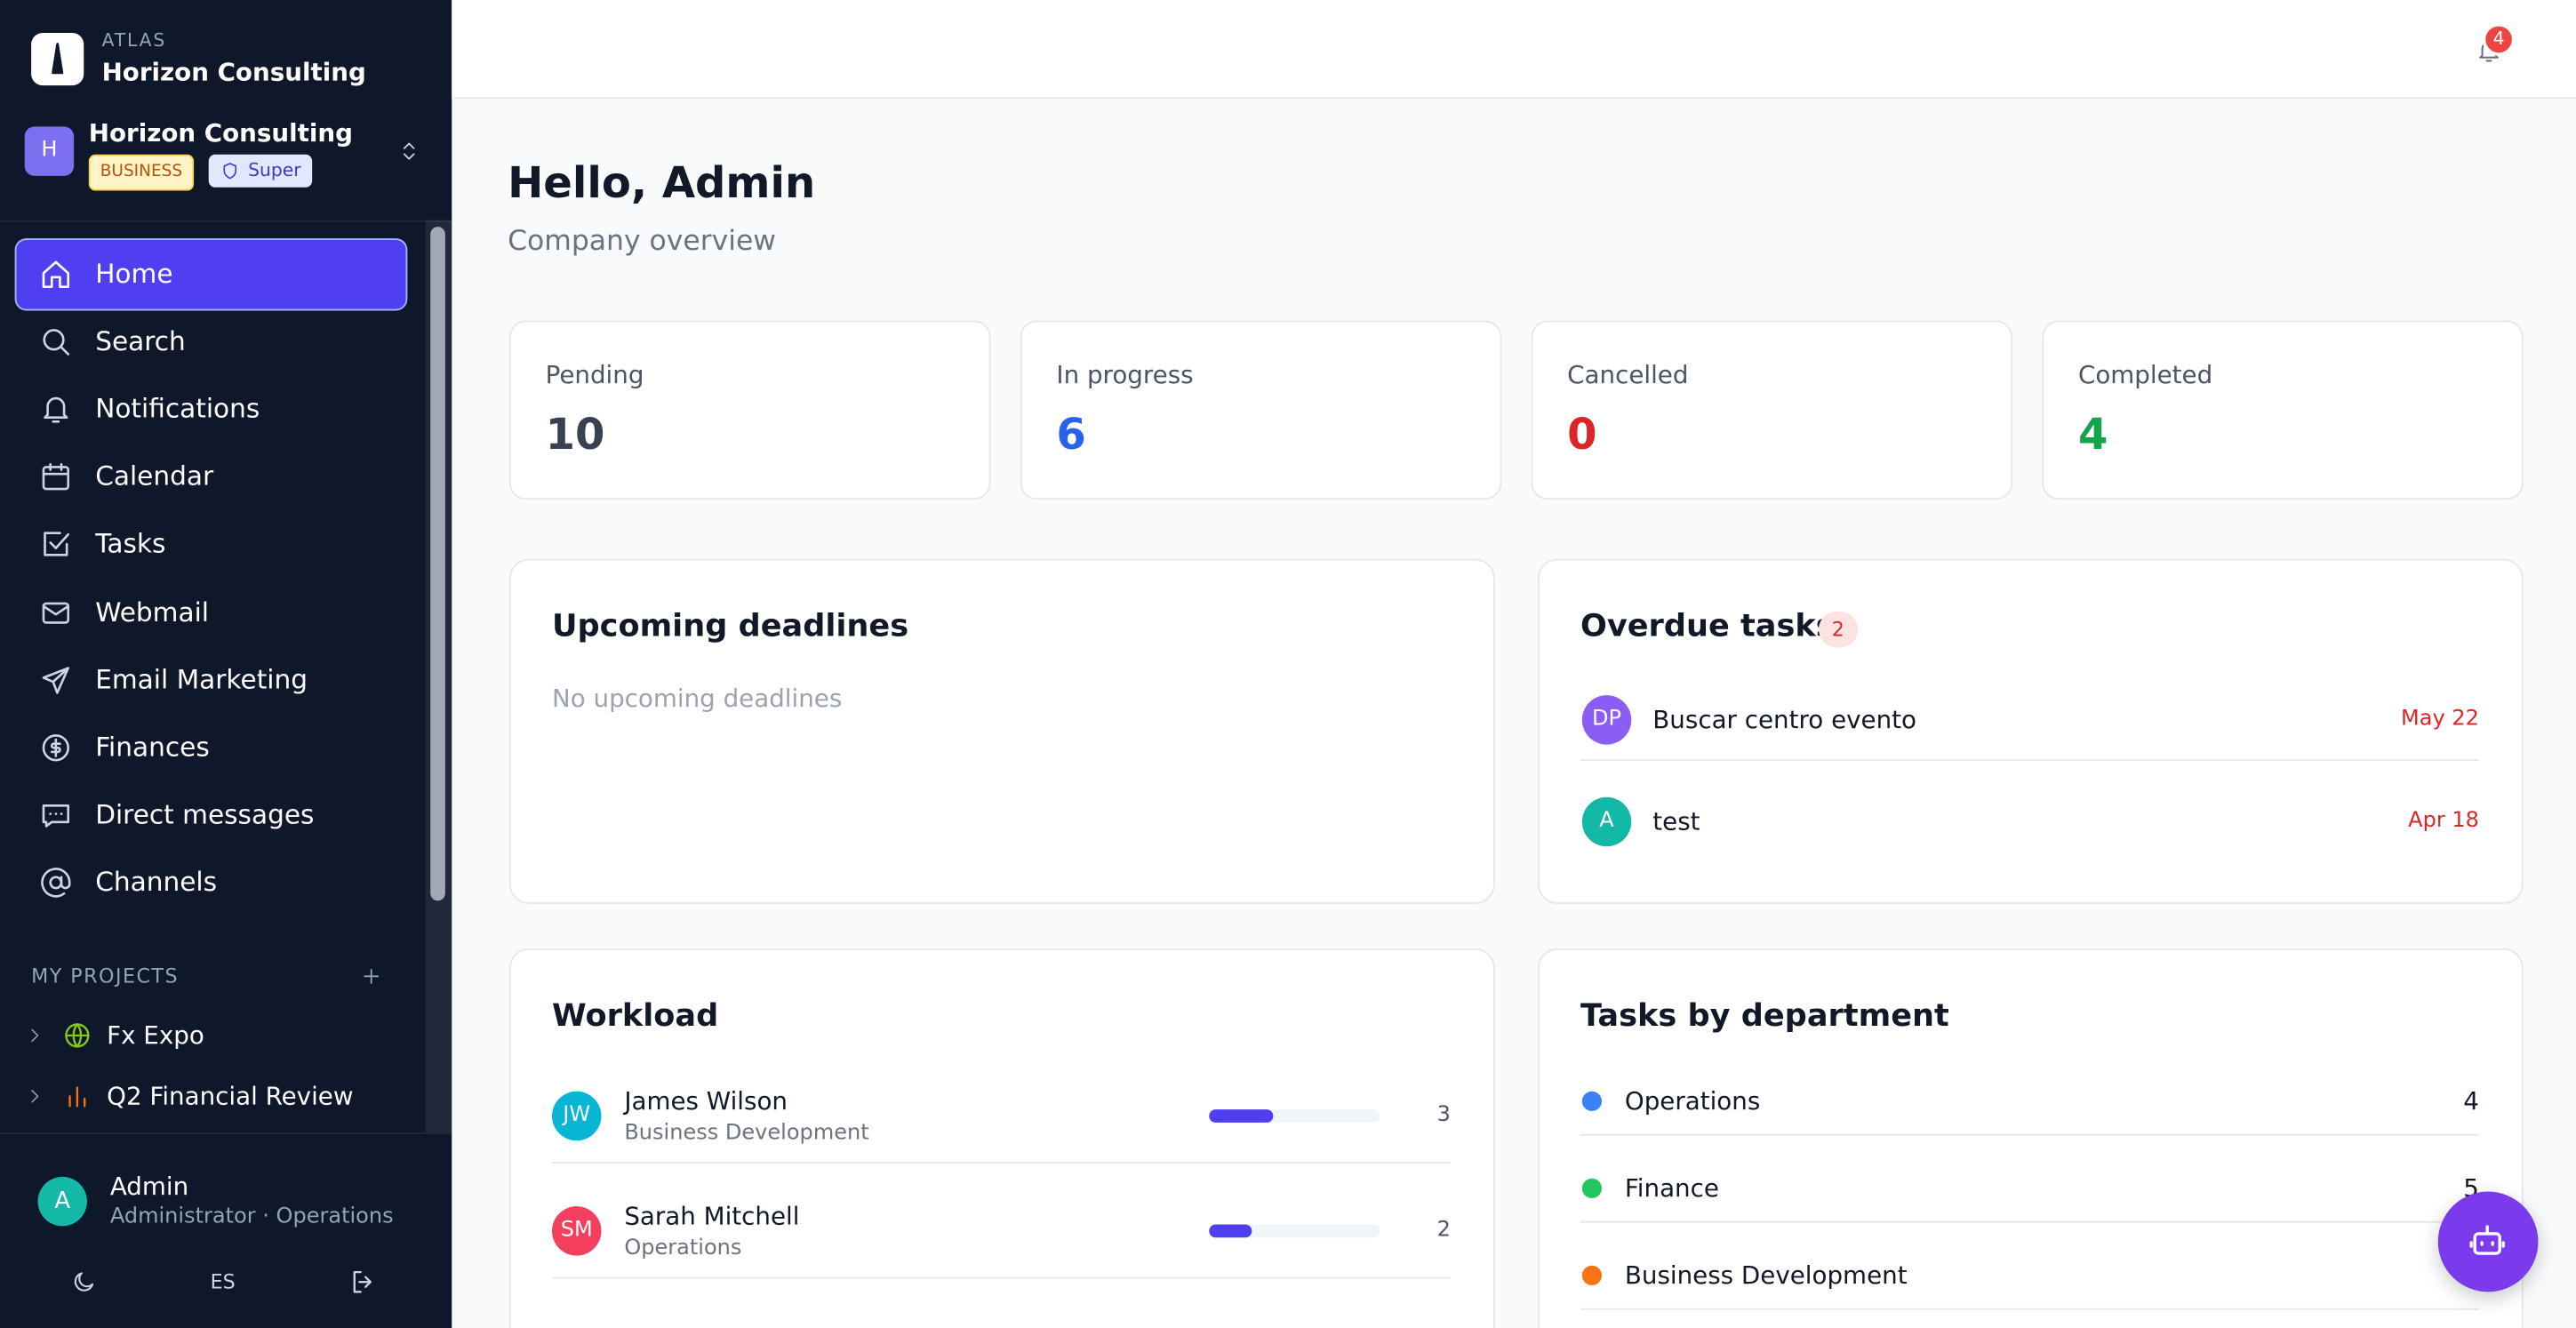 The image size is (2576, 1328). Describe the element at coordinates (223, 1282) in the screenshot. I see `language: ES` at that location.